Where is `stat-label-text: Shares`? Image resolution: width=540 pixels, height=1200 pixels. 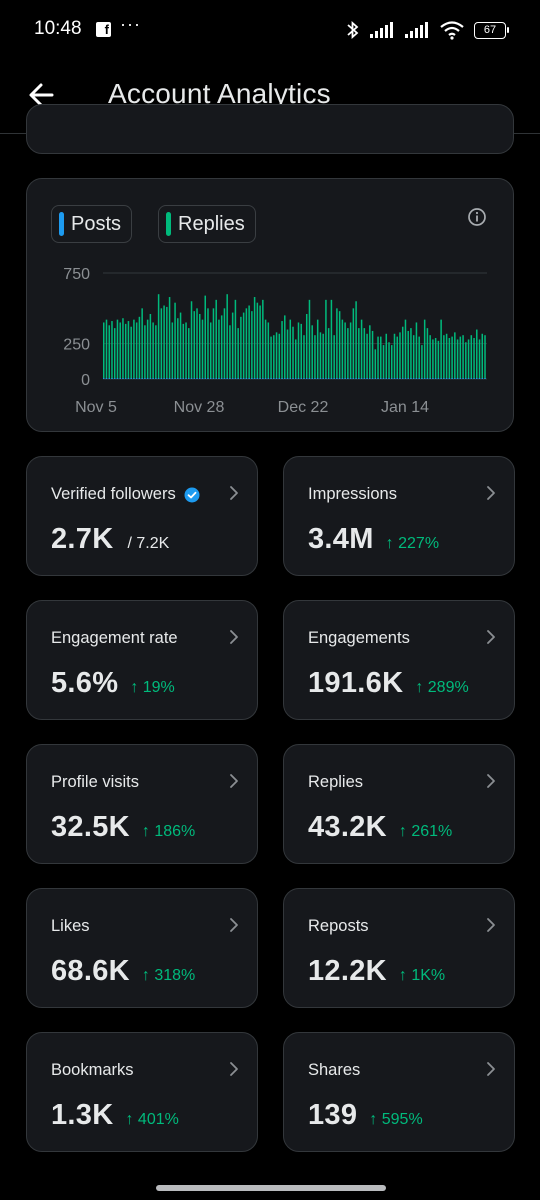 stat-label-text: Shares is located at coordinates (334, 1070).